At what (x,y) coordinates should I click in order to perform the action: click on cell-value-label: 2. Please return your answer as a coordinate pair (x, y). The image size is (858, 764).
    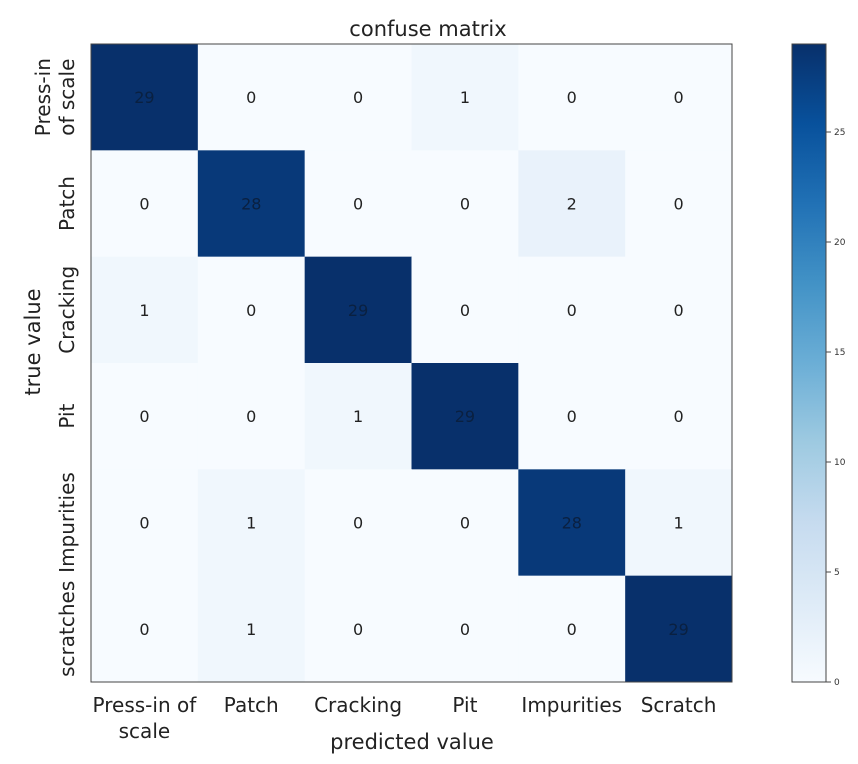
    Looking at the image, I should click on (572, 204).